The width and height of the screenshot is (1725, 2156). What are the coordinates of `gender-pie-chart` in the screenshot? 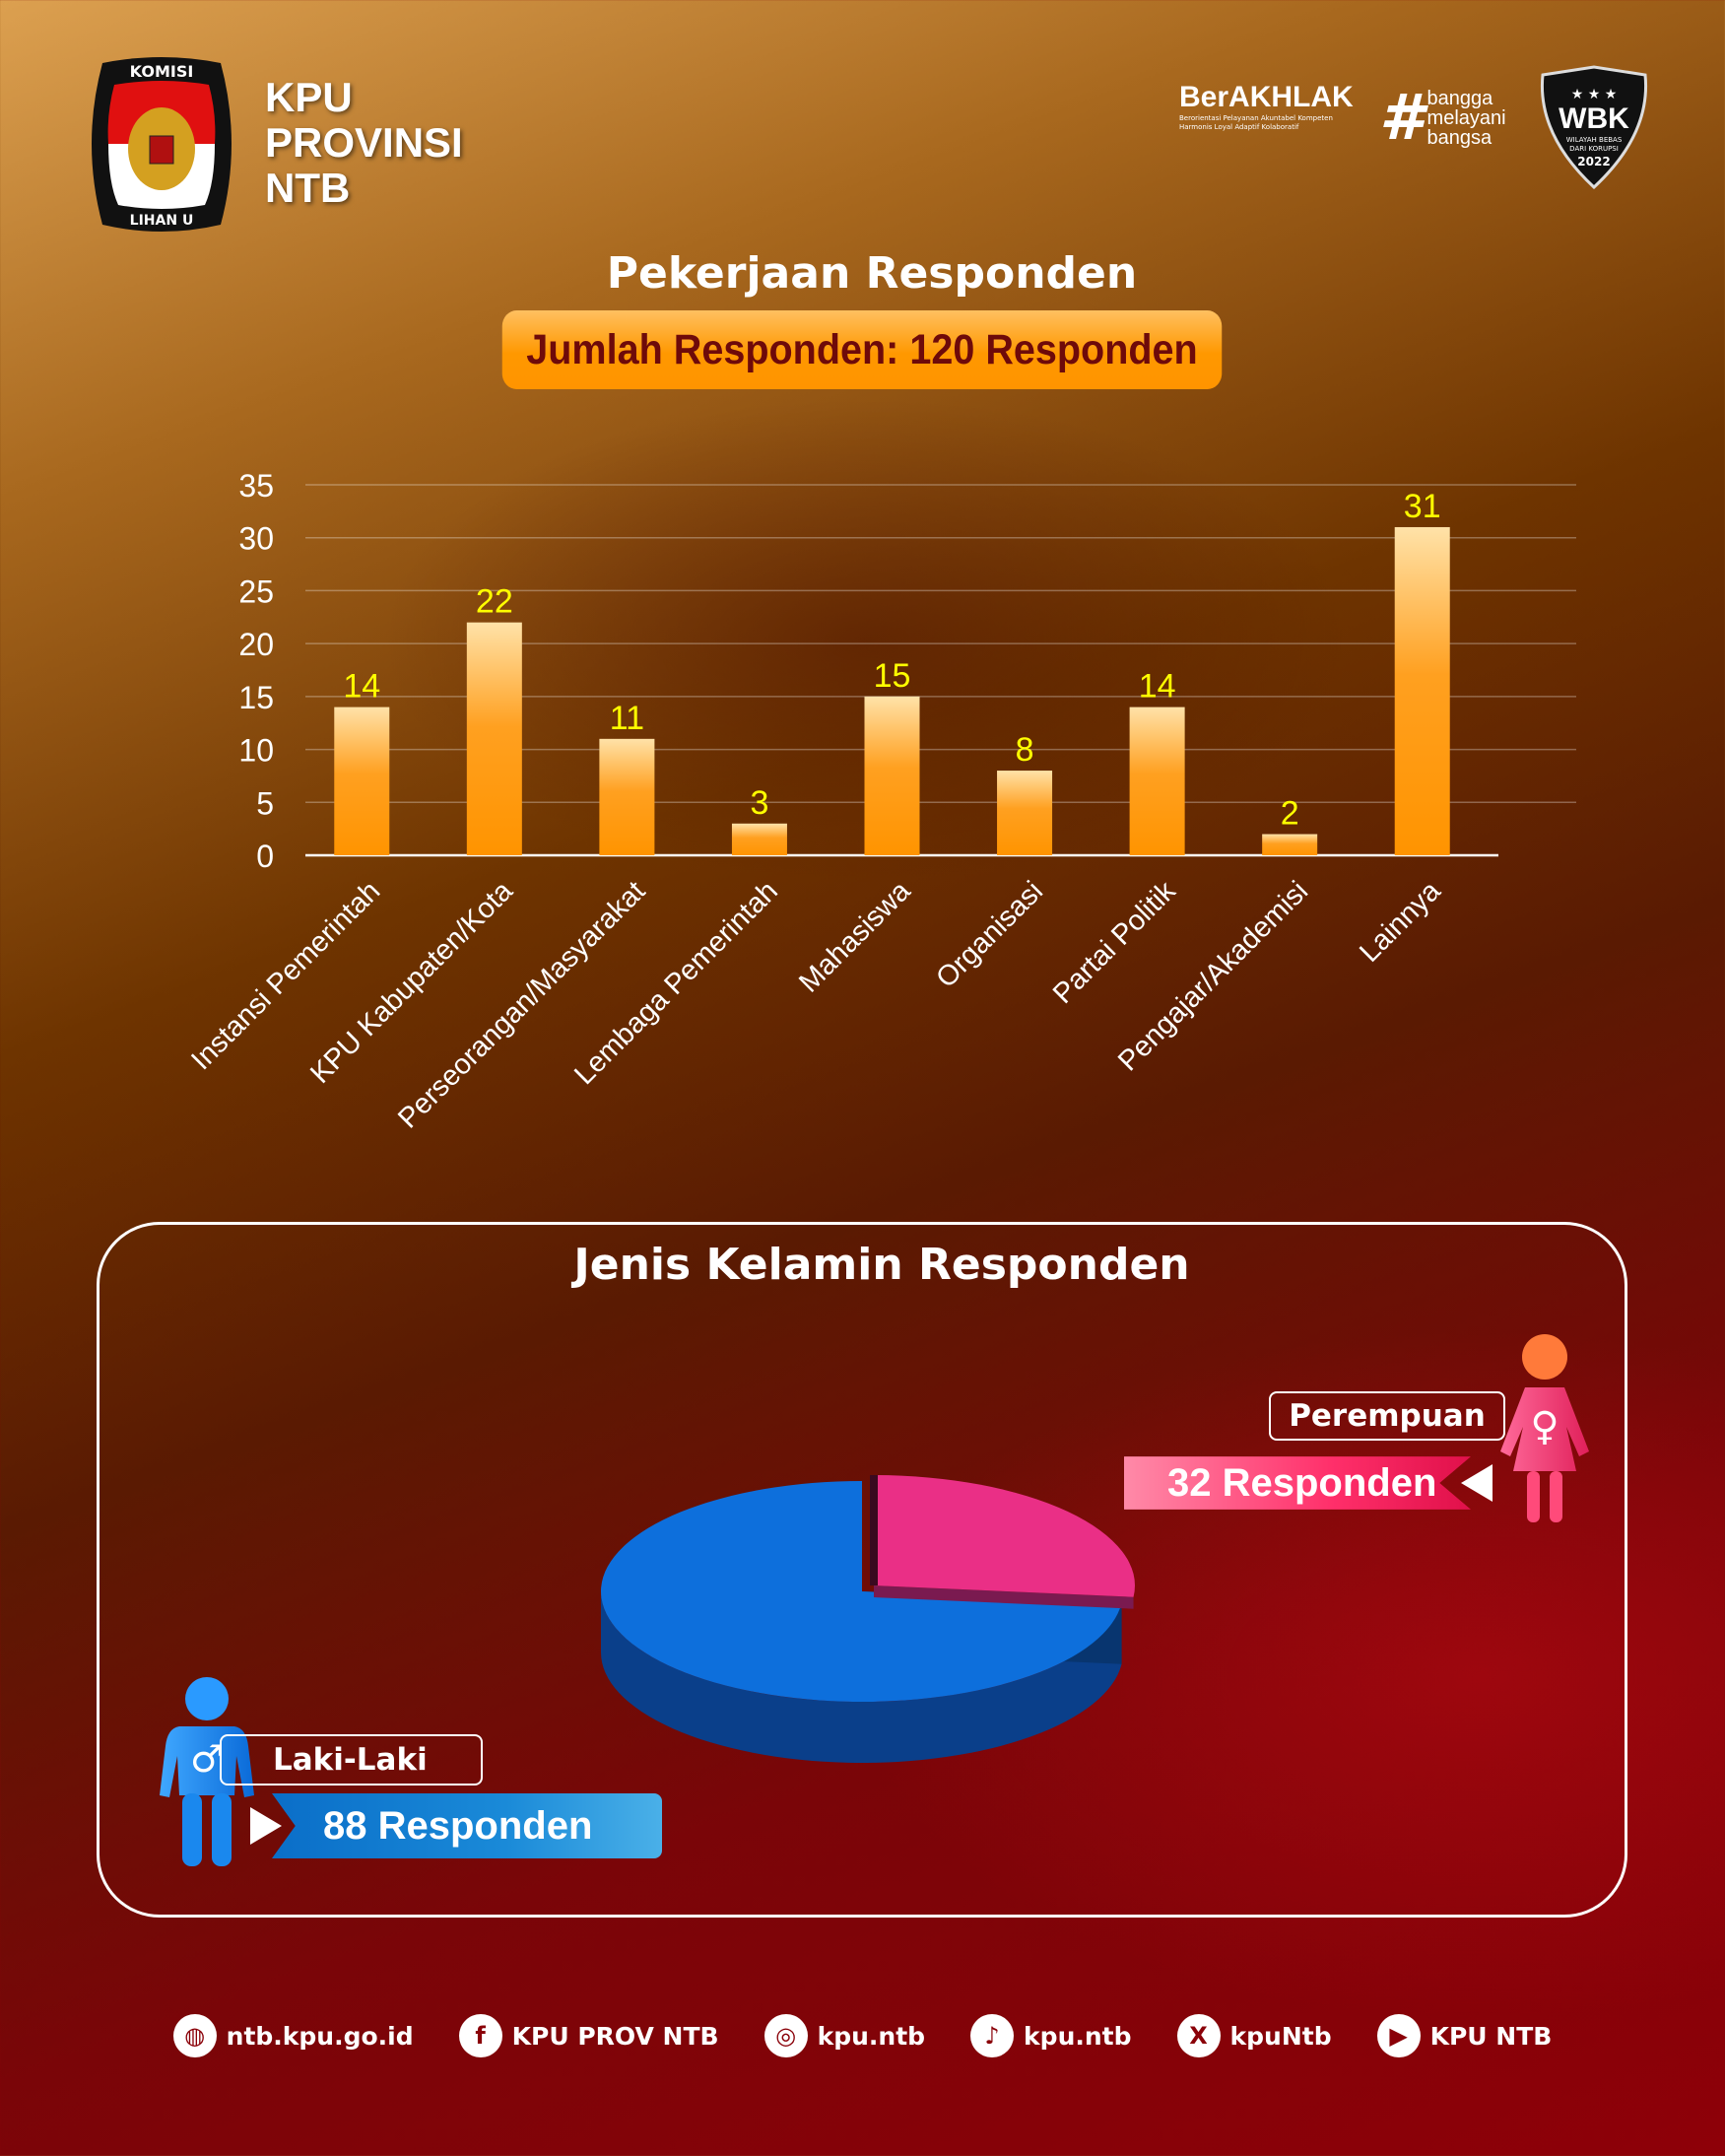 It's located at (868, 1619).